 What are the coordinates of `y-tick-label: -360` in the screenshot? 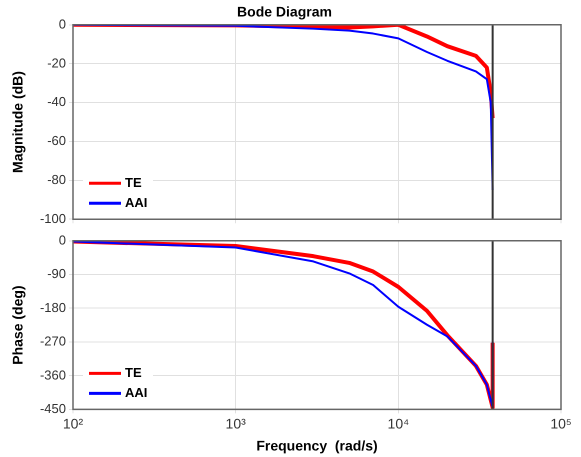 It's located at (53, 374).